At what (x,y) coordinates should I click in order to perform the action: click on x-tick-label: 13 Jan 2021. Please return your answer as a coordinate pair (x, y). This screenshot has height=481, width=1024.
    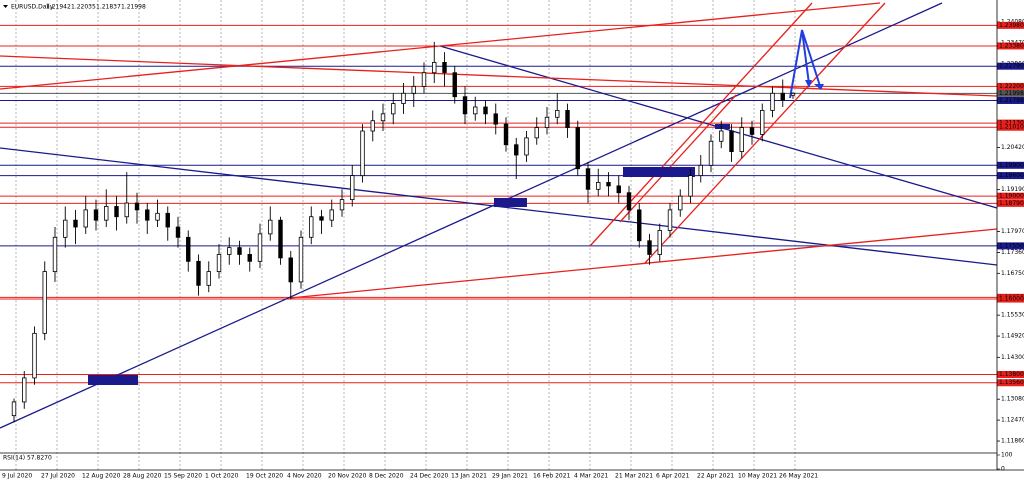
    Looking at the image, I should click on (469, 476).